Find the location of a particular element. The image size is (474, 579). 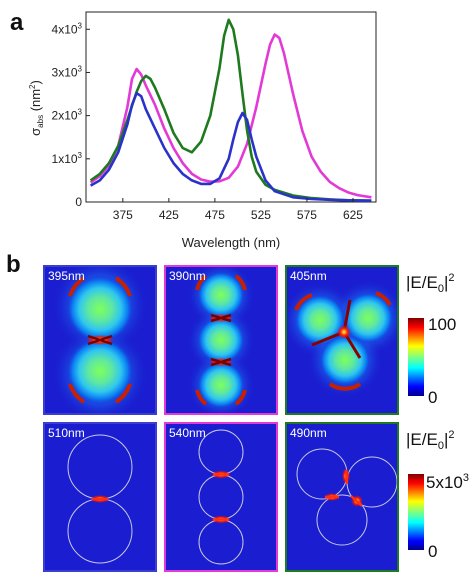

colorbar-bottom: |E/E0|2 5x103 0 is located at coordinates (437, 495).